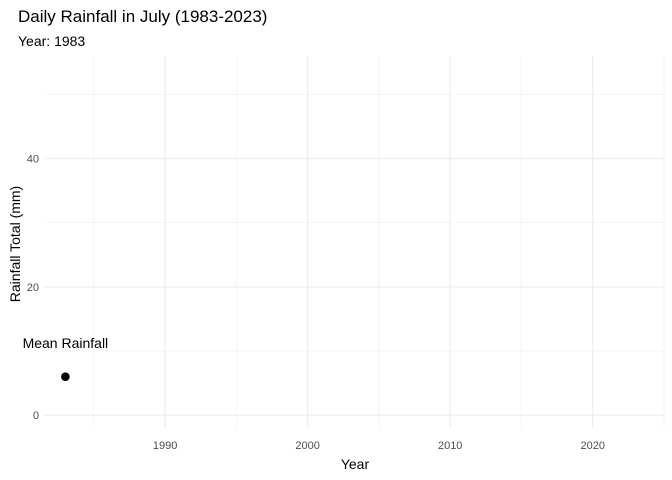 The width and height of the screenshot is (672, 480). Describe the element at coordinates (142, 16) in the screenshot. I see `chart-title: Daily Rainfall in July (1983-2023)` at that location.